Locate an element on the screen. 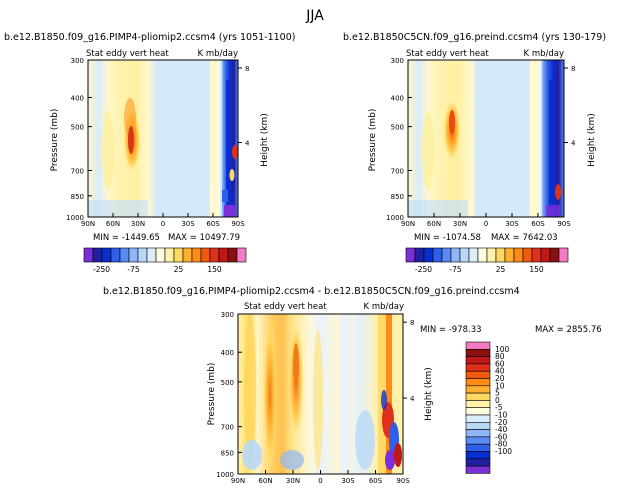 The image size is (631, 493). colorbar-label: 40 is located at coordinates (500, 371).